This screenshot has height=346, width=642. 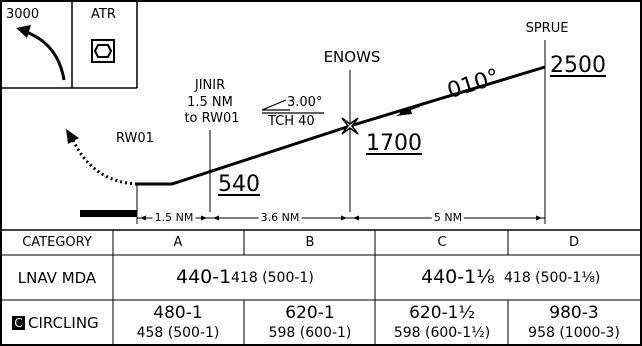 What do you see at coordinates (178, 242) in the screenshot?
I see `category-a-header: A` at bounding box center [178, 242].